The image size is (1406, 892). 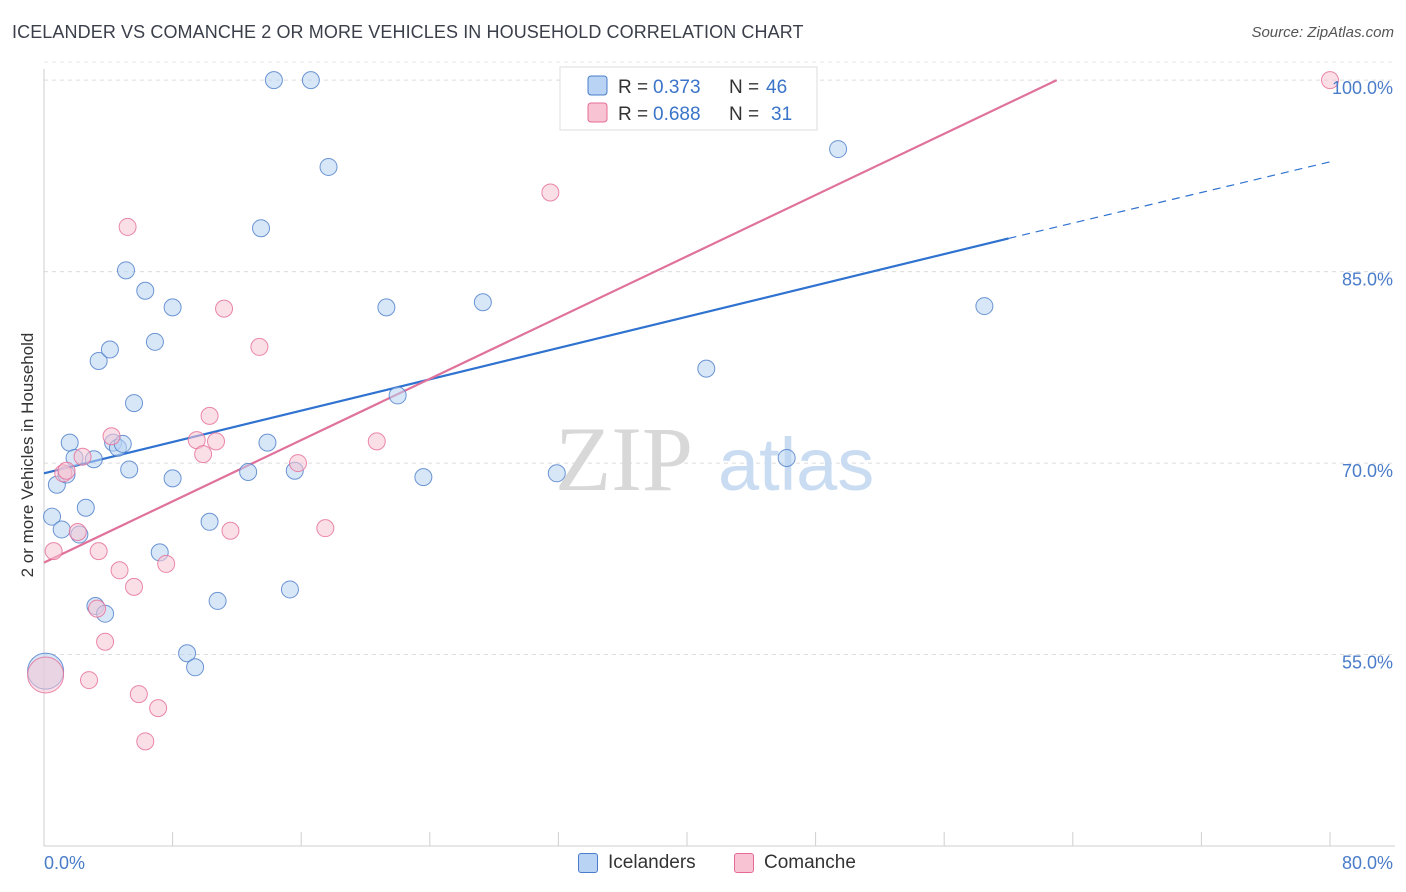 I want to click on watermark-atlas: atlas, so click(x=796, y=464).